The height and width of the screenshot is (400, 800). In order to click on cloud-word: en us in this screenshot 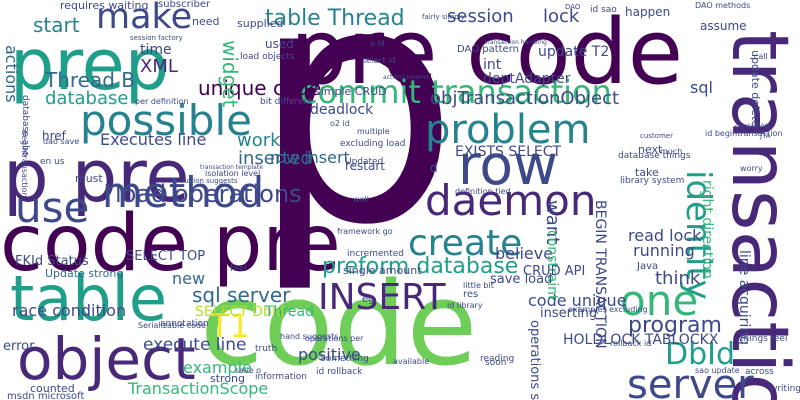, I will do `click(52, 162)`.